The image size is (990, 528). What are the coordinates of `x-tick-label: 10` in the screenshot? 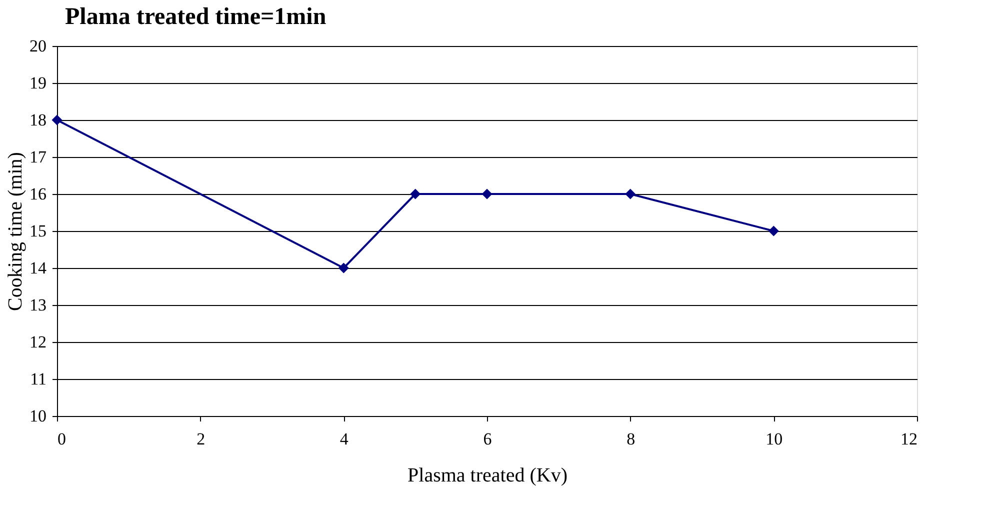 It's located at (774, 439).